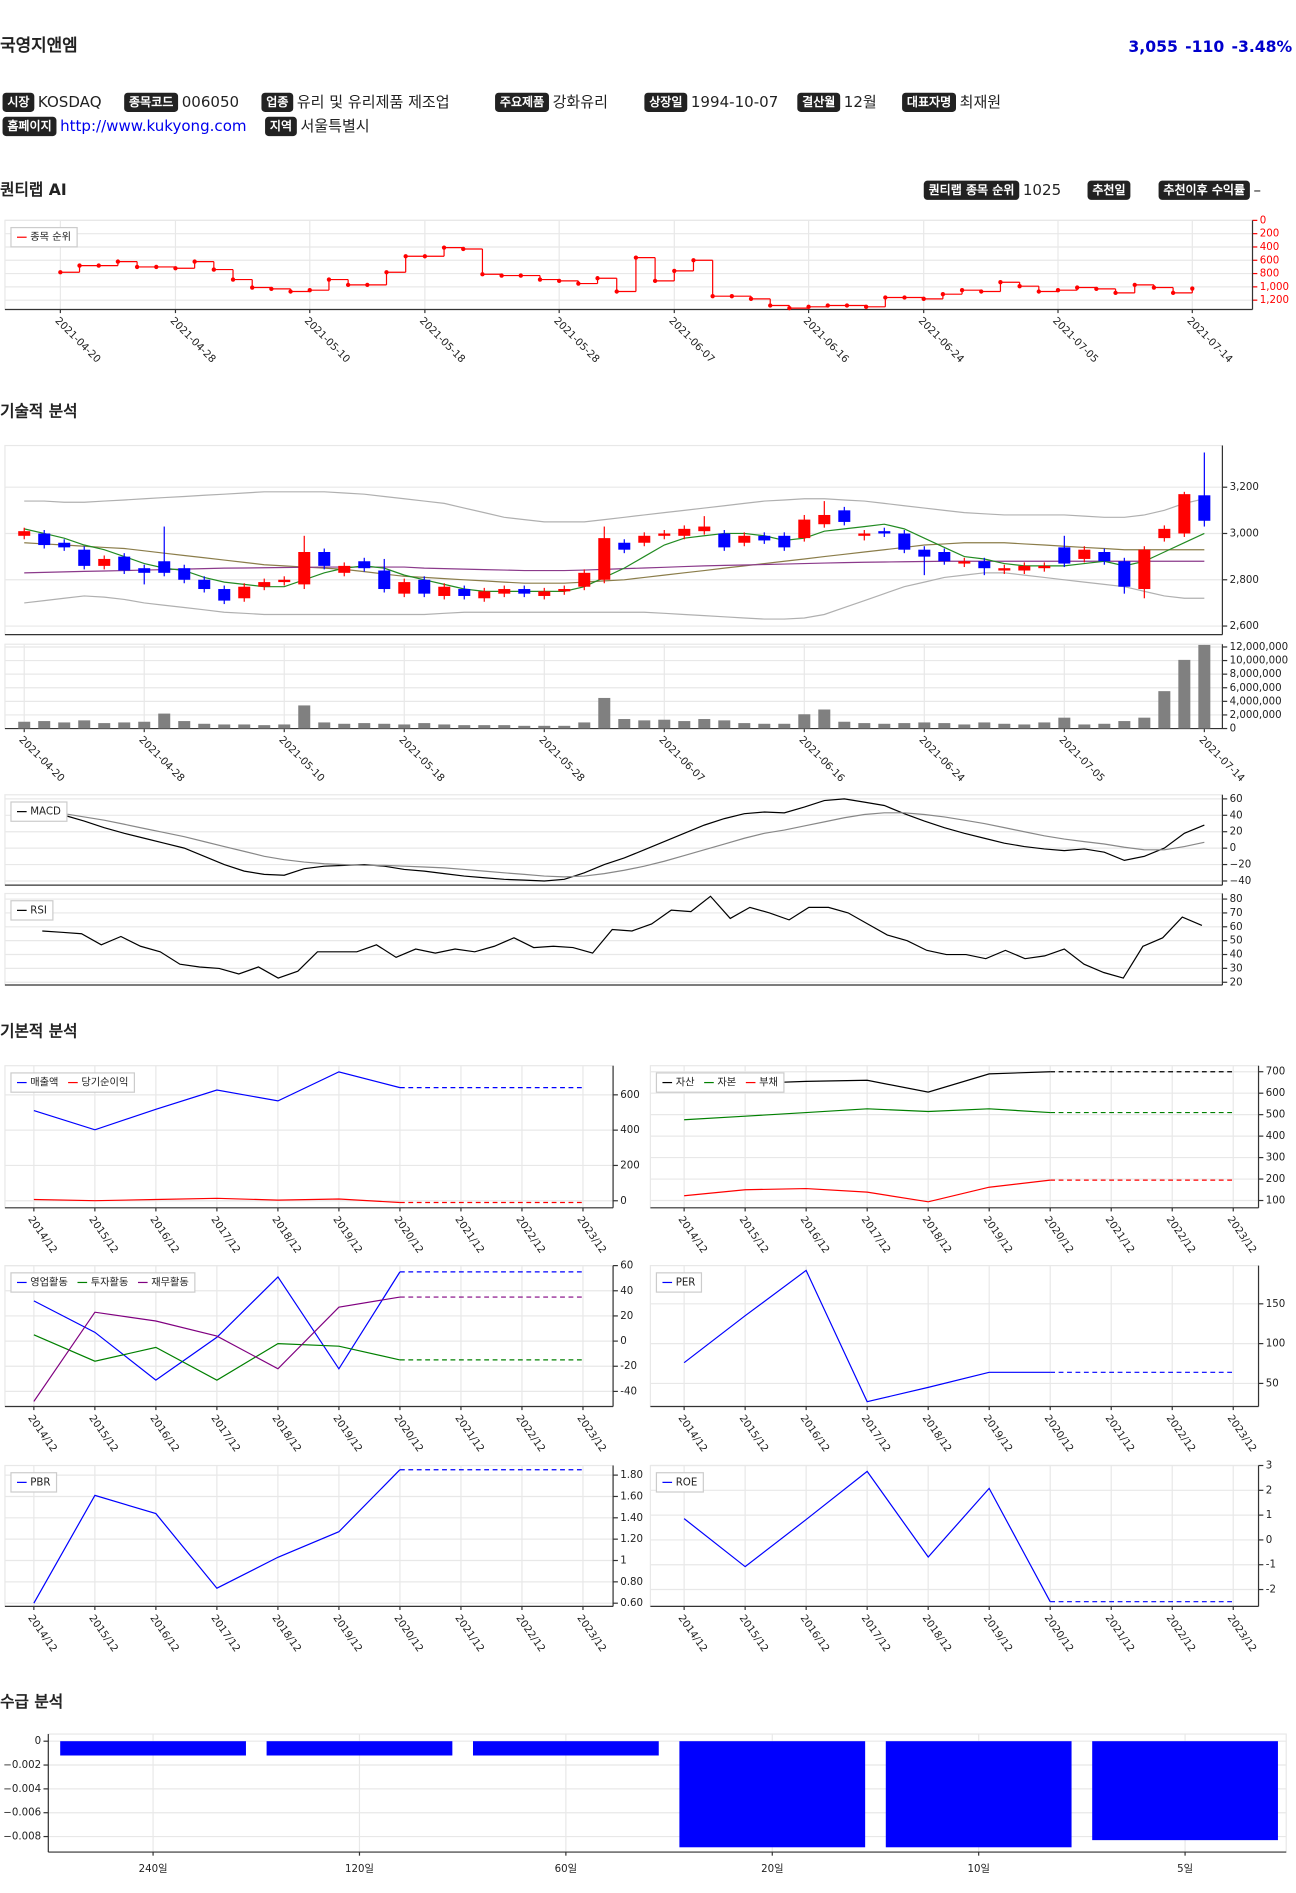  Describe the element at coordinates (210, 102) in the screenshot. I see `info-value: 006050` at that location.